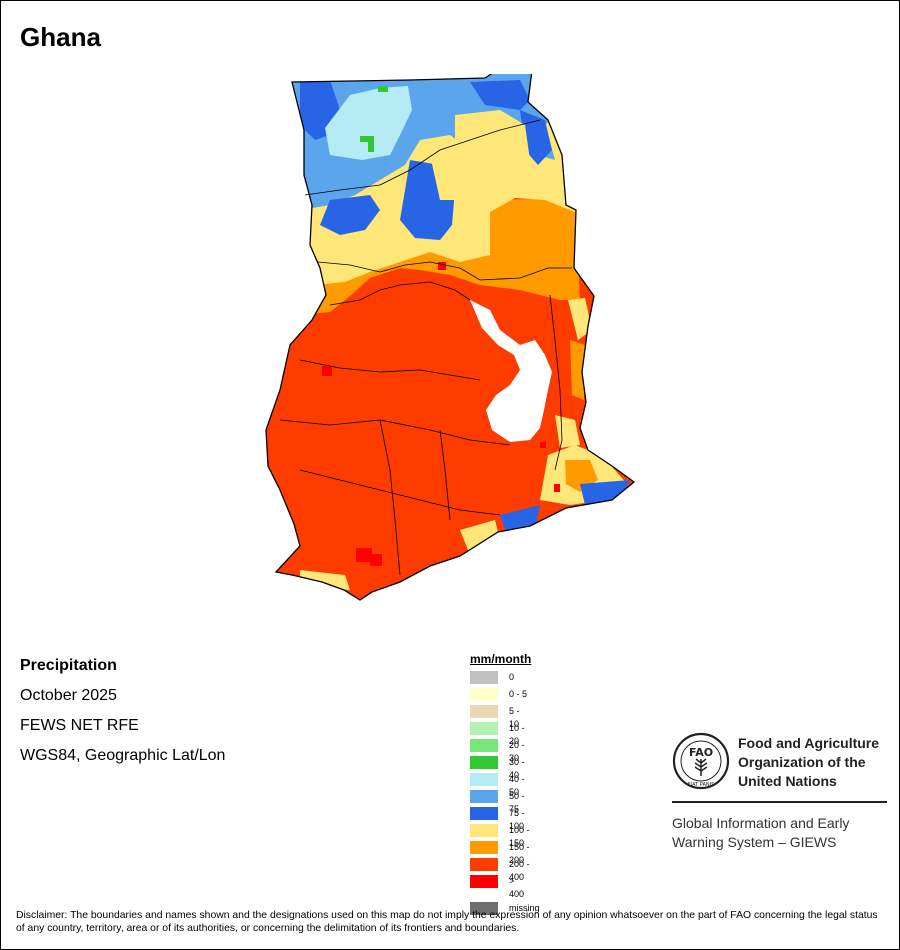 Image resolution: width=900 pixels, height=950 pixels. What do you see at coordinates (500, 818) in the screenshot?
I see `legend-item: 75 - 100` at bounding box center [500, 818].